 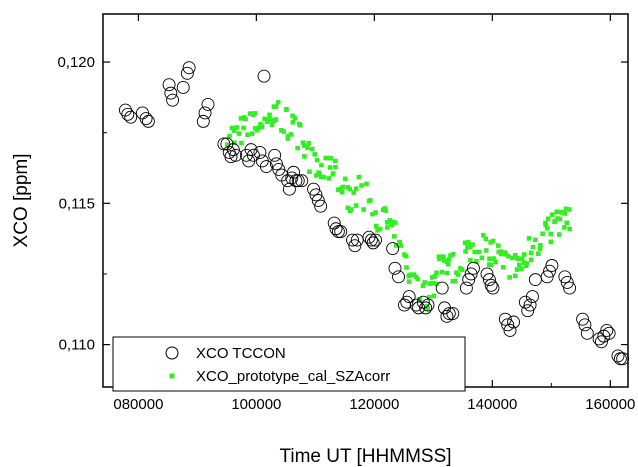 I want to click on legend: XCO TCCON XCO_prototype_cal_SZAcorr, so click(x=289, y=364).